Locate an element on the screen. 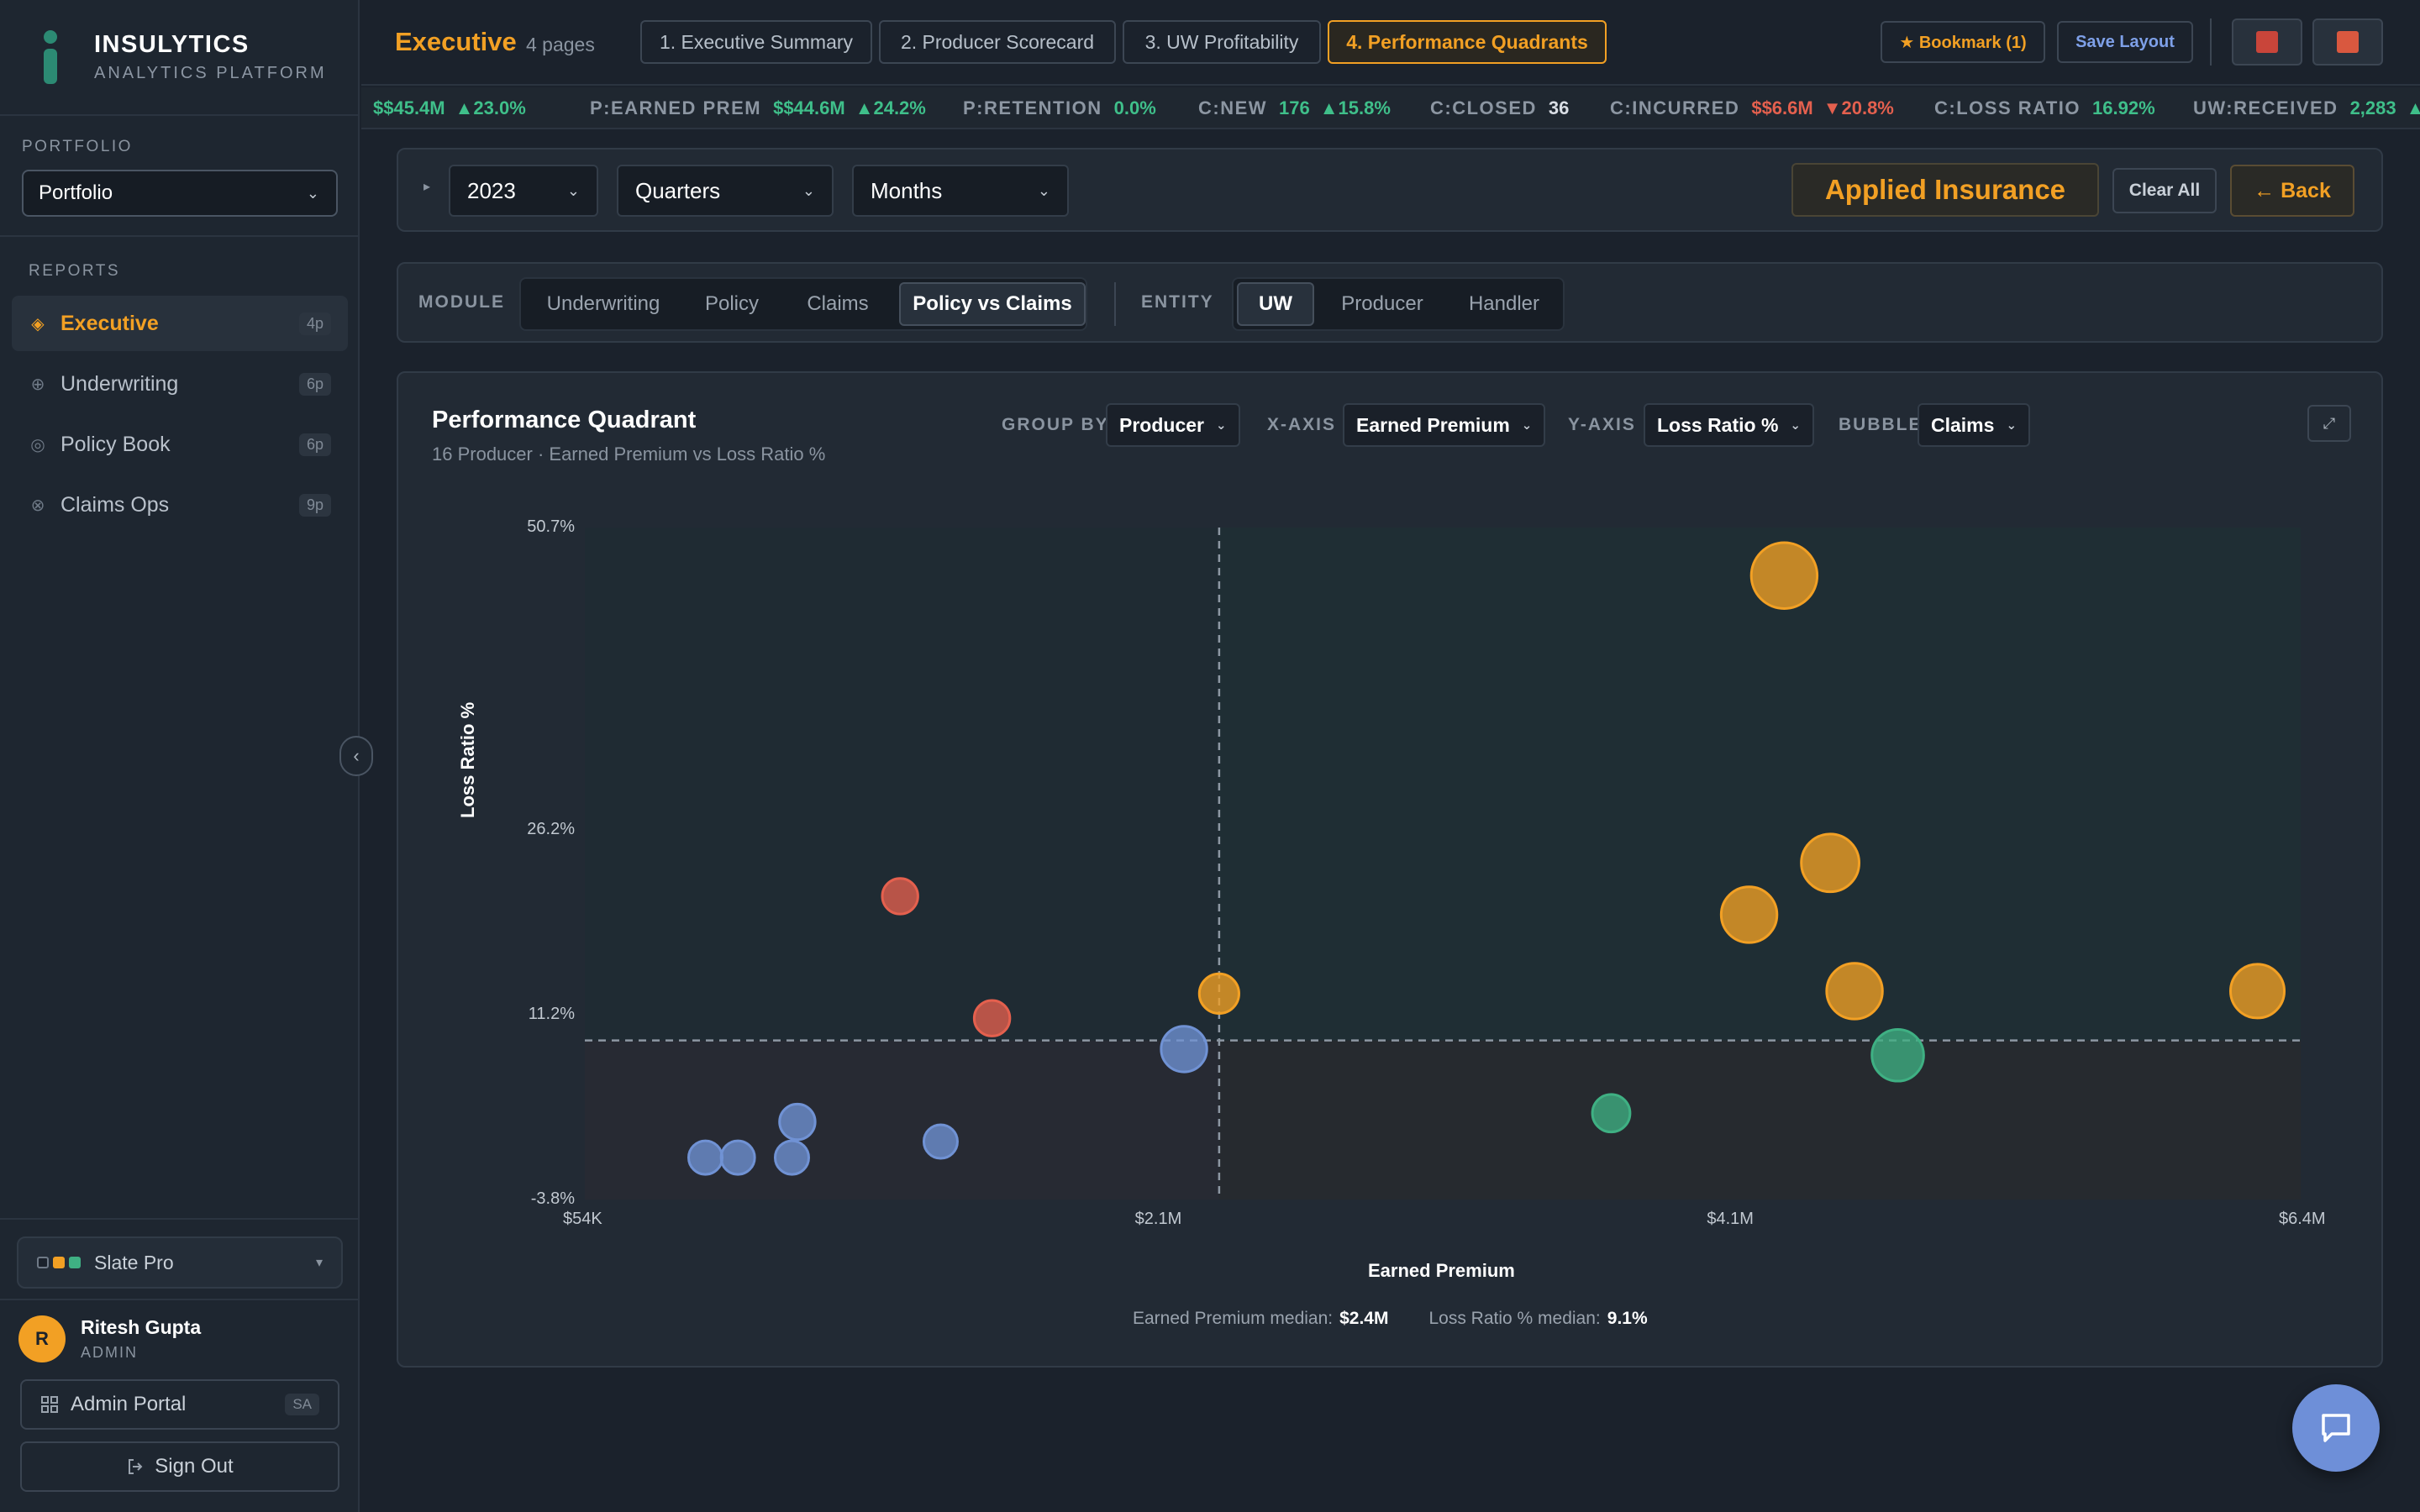 Image resolution: width=2420 pixels, height=1512 pixels. tab-label: 3. UW Profitability is located at coordinates (1222, 41).